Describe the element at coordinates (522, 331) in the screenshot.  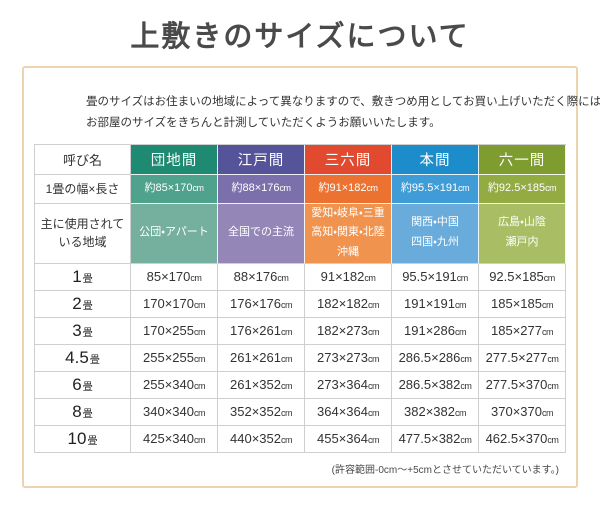
I see `size-value-cell: 185×277cm` at that location.